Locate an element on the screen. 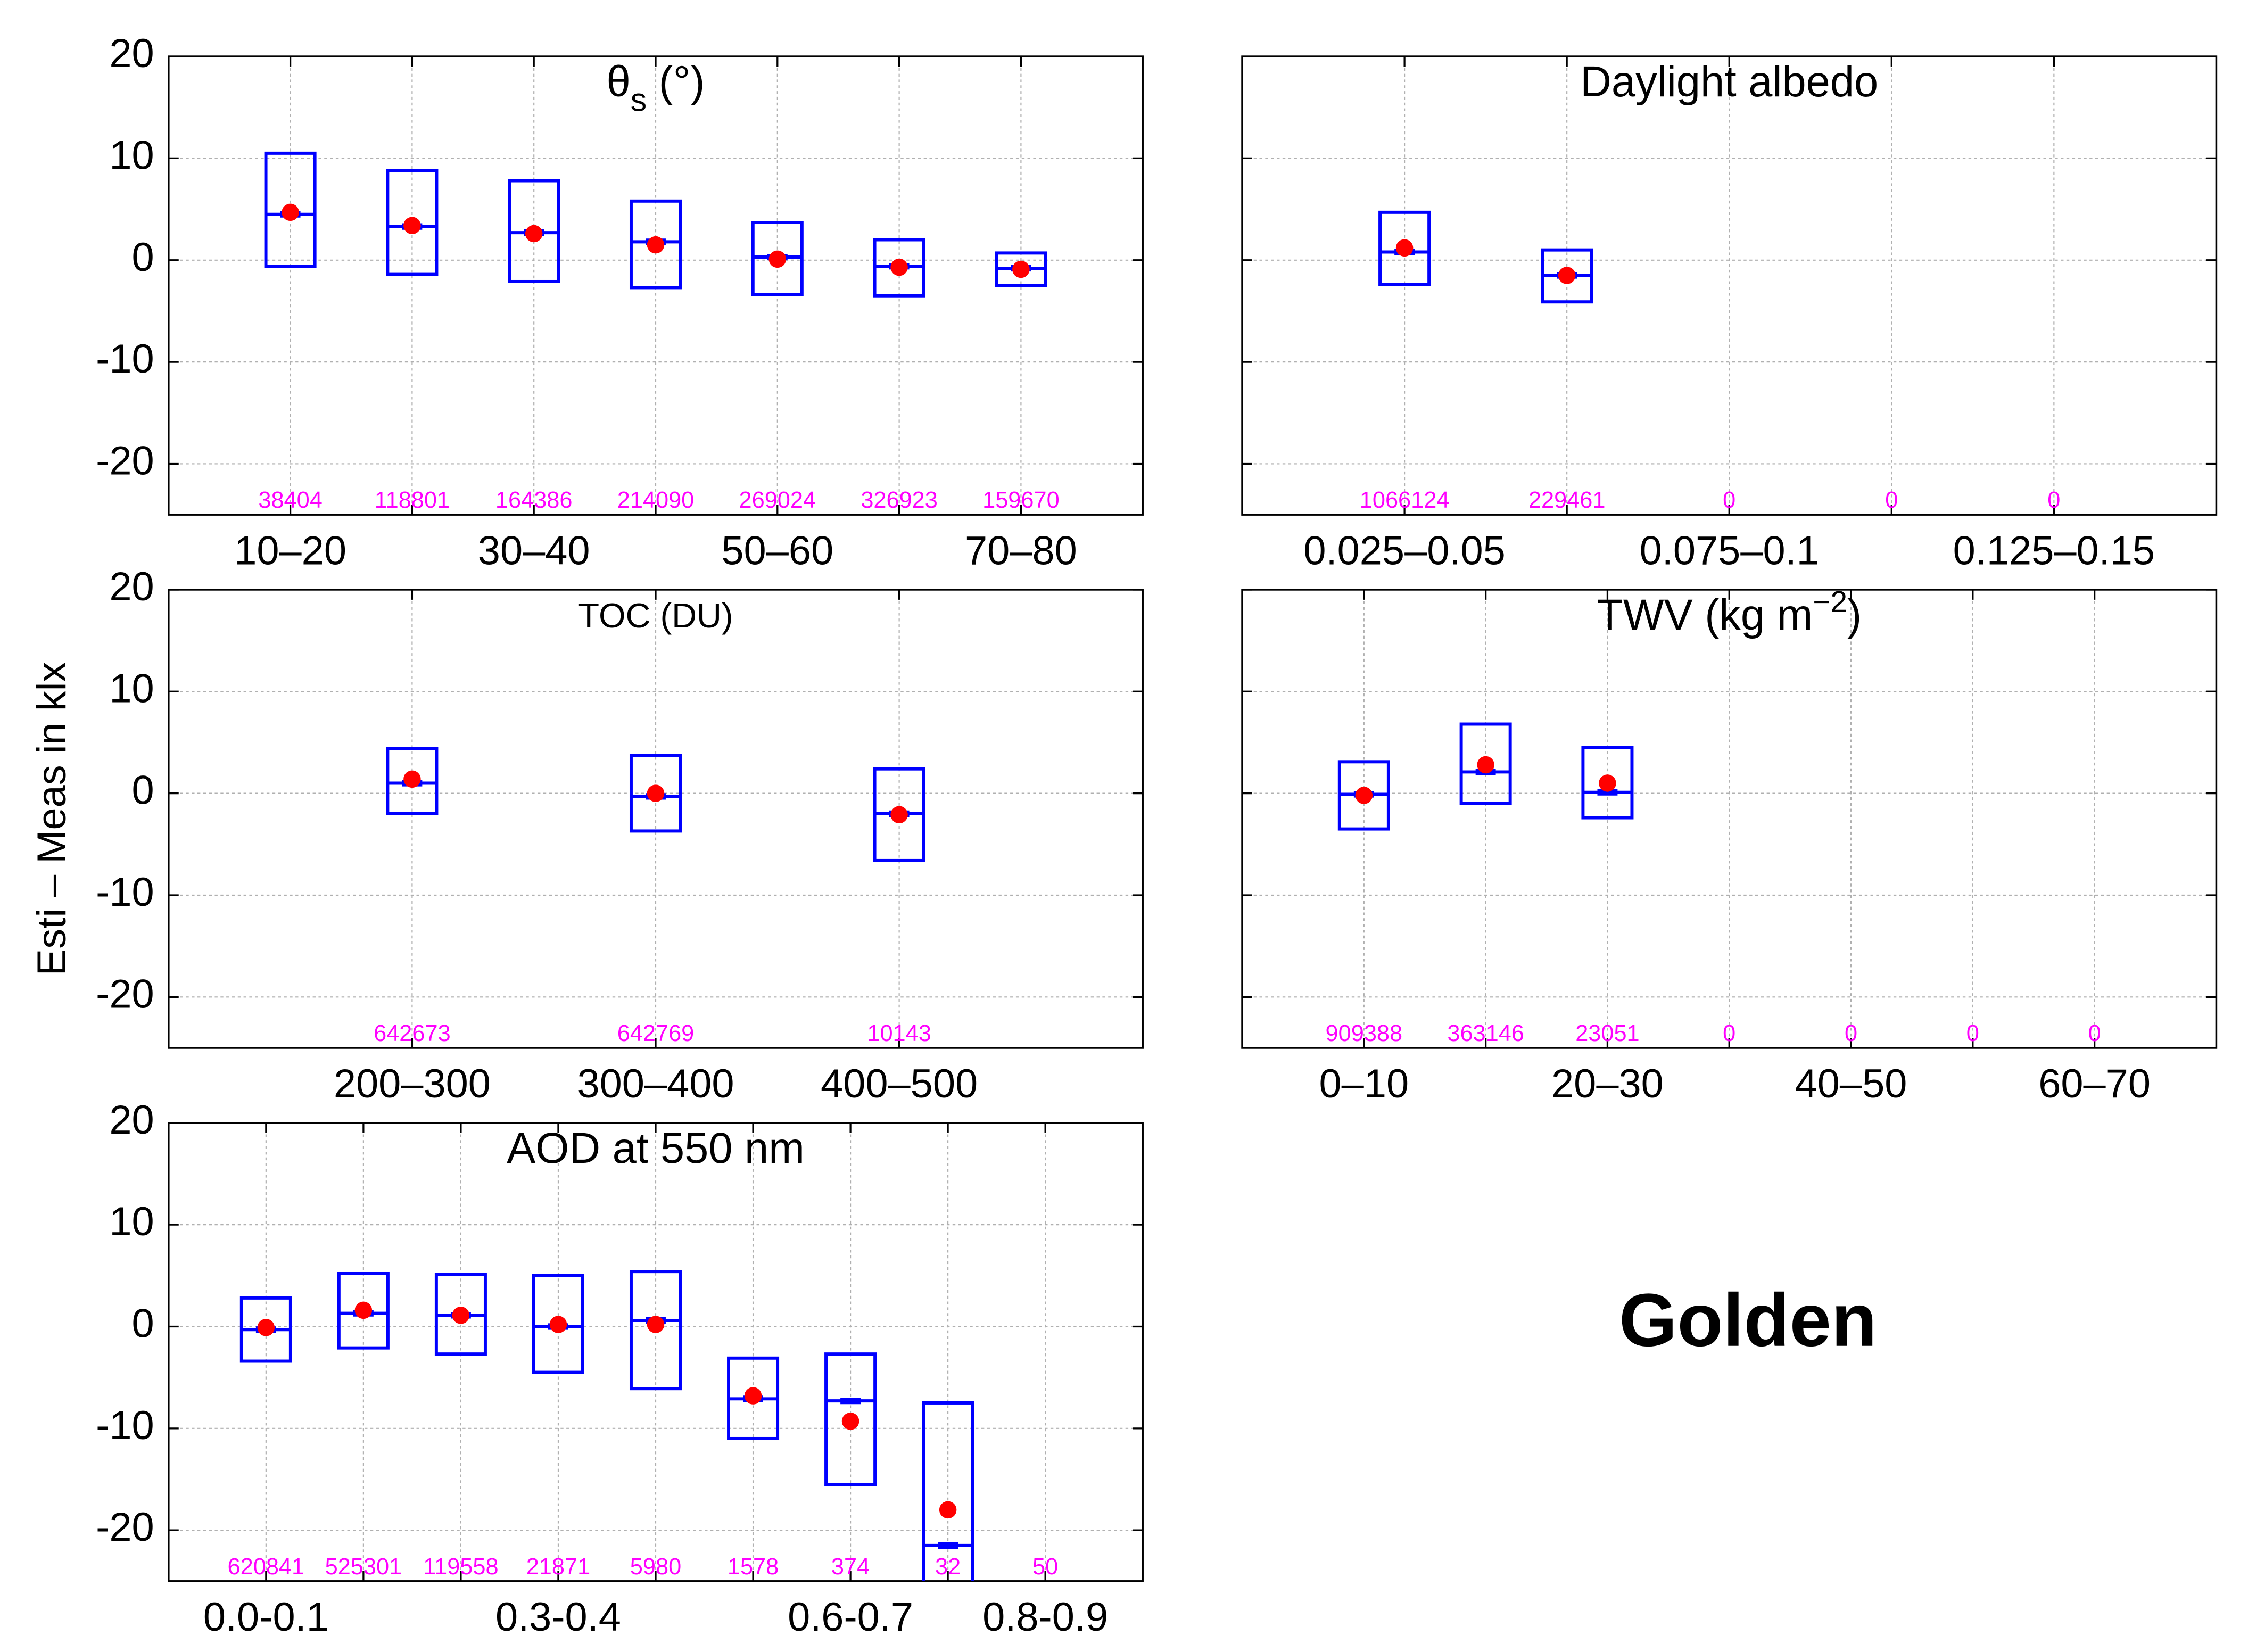  x-tick-label: 0.075–0.1 is located at coordinates (1730, 550).